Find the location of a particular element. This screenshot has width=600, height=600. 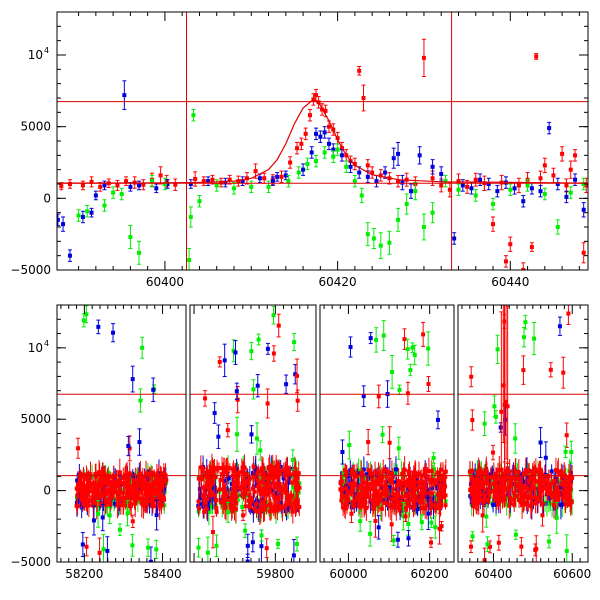

bottom-season-0-c2-point is located at coordinates (131, 482).